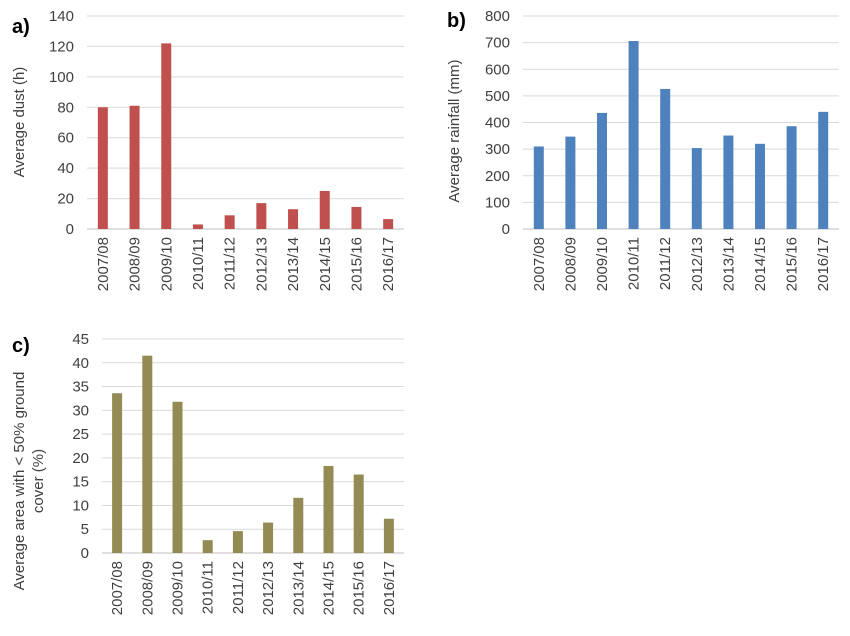 The height and width of the screenshot is (636, 850). Describe the element at coordinates (85, 529) in the screenshot. I see `y-tick-label: 5` at that location.